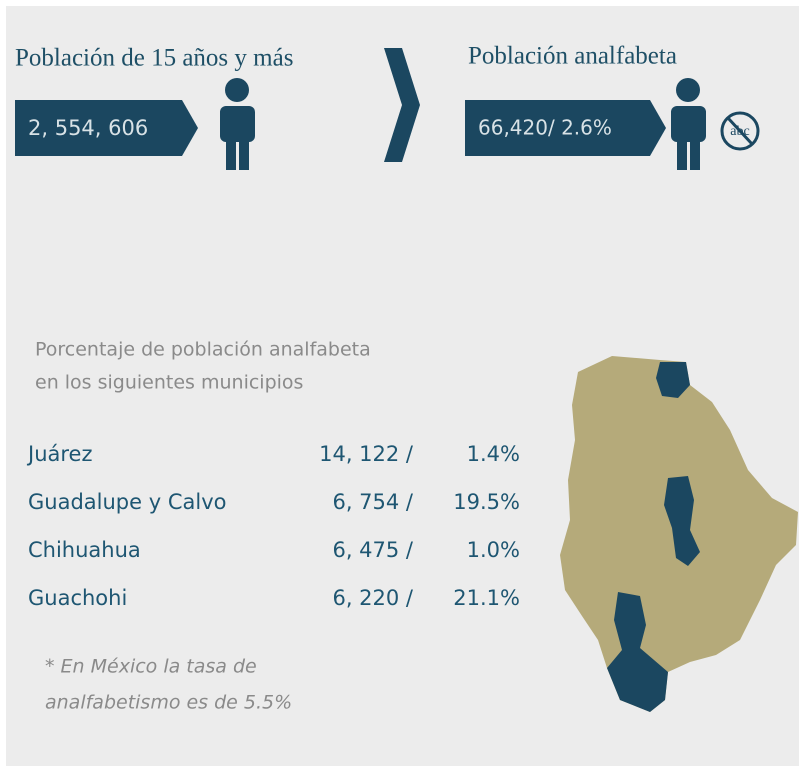 This screenshot has height=772, width=805. I want to click on right-banner, so click(565, 128).